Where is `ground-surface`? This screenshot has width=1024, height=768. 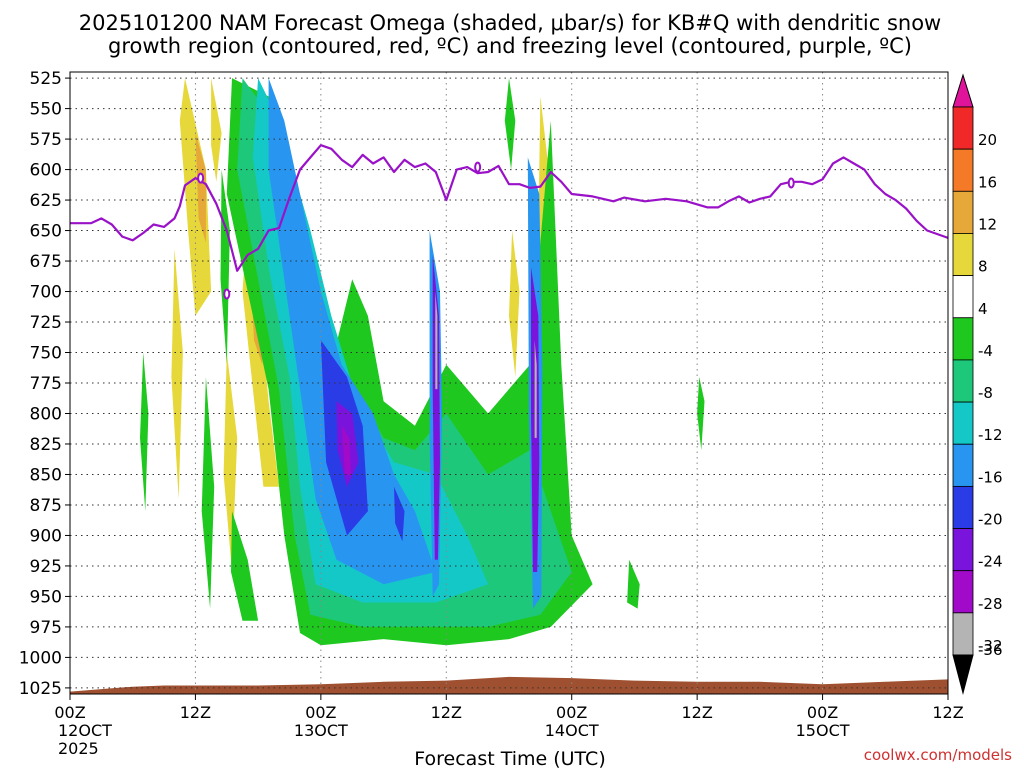
ground-surface is located at coordinates (509, 685).